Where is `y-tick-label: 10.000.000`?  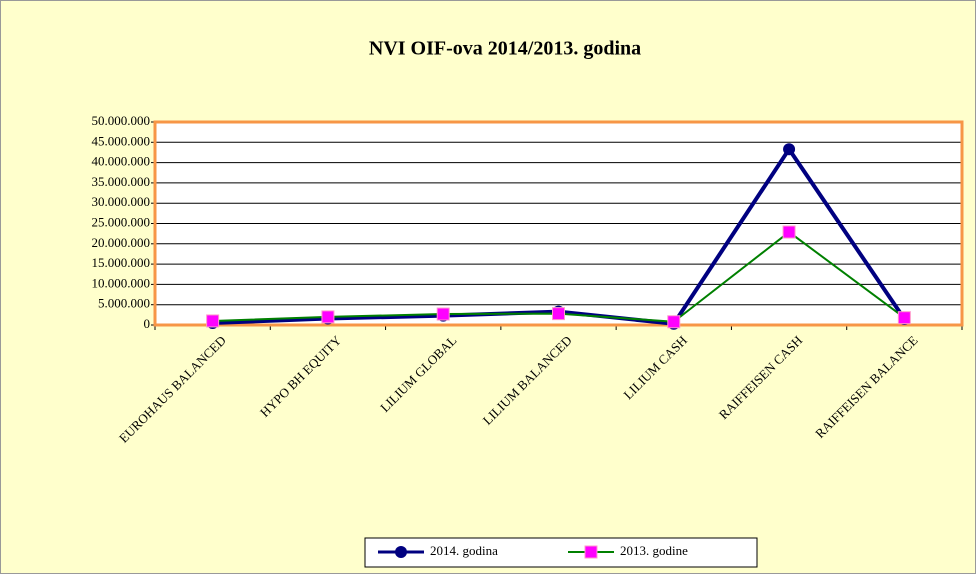 y-tick-label: 10.000.000 is located at coordinates (121, 282).